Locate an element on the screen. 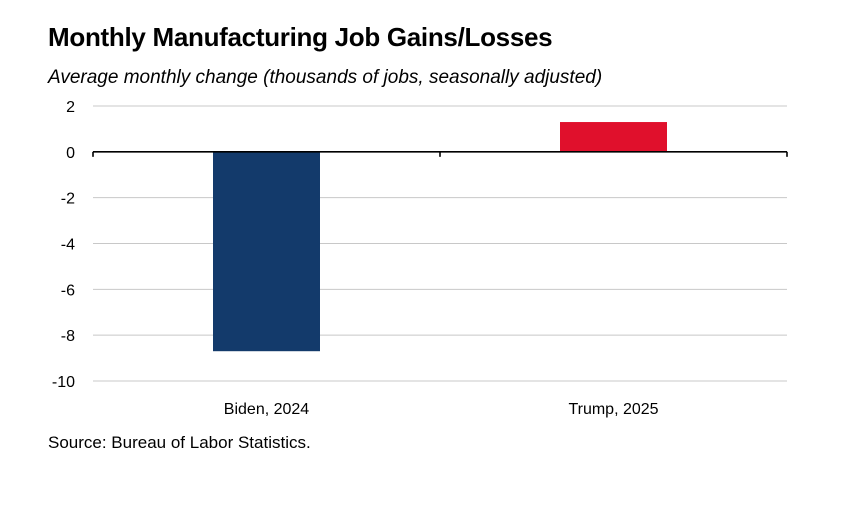  y-tick-label: -2 is located at coordinates (68, 199).